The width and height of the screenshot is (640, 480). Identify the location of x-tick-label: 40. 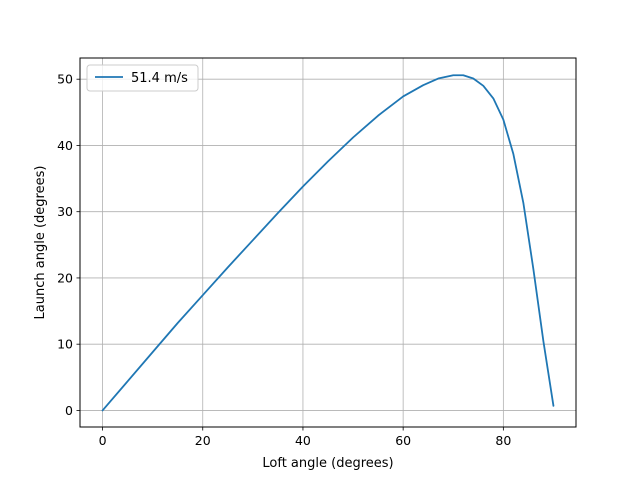
(303, 440).